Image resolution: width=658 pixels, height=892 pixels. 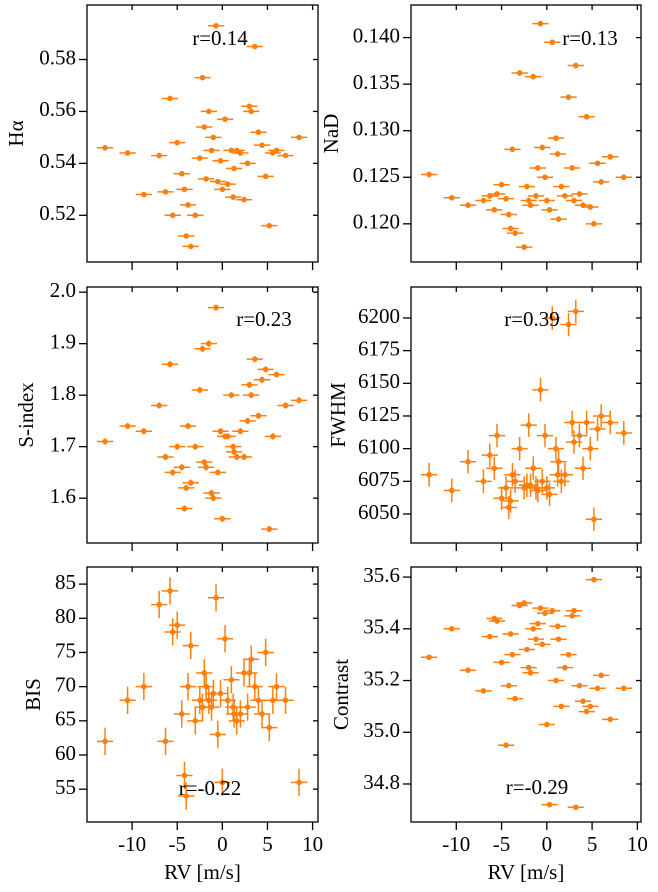 I want to click on y-tick-label: 2.0, so click(x=63, y=290).